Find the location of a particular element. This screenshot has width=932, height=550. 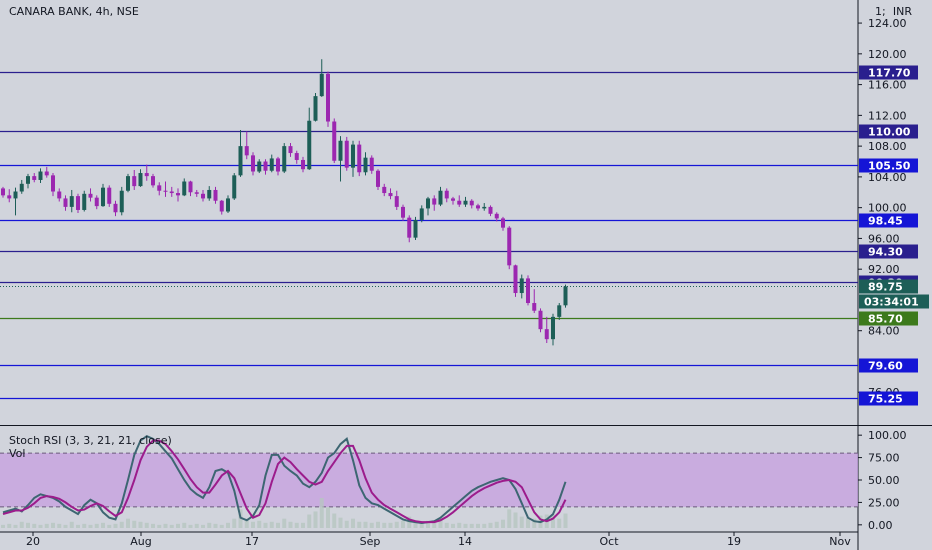

indicator-axis: 100.00 75.00 50.00 25.00 0.00 is located at coordinates (882, 480).